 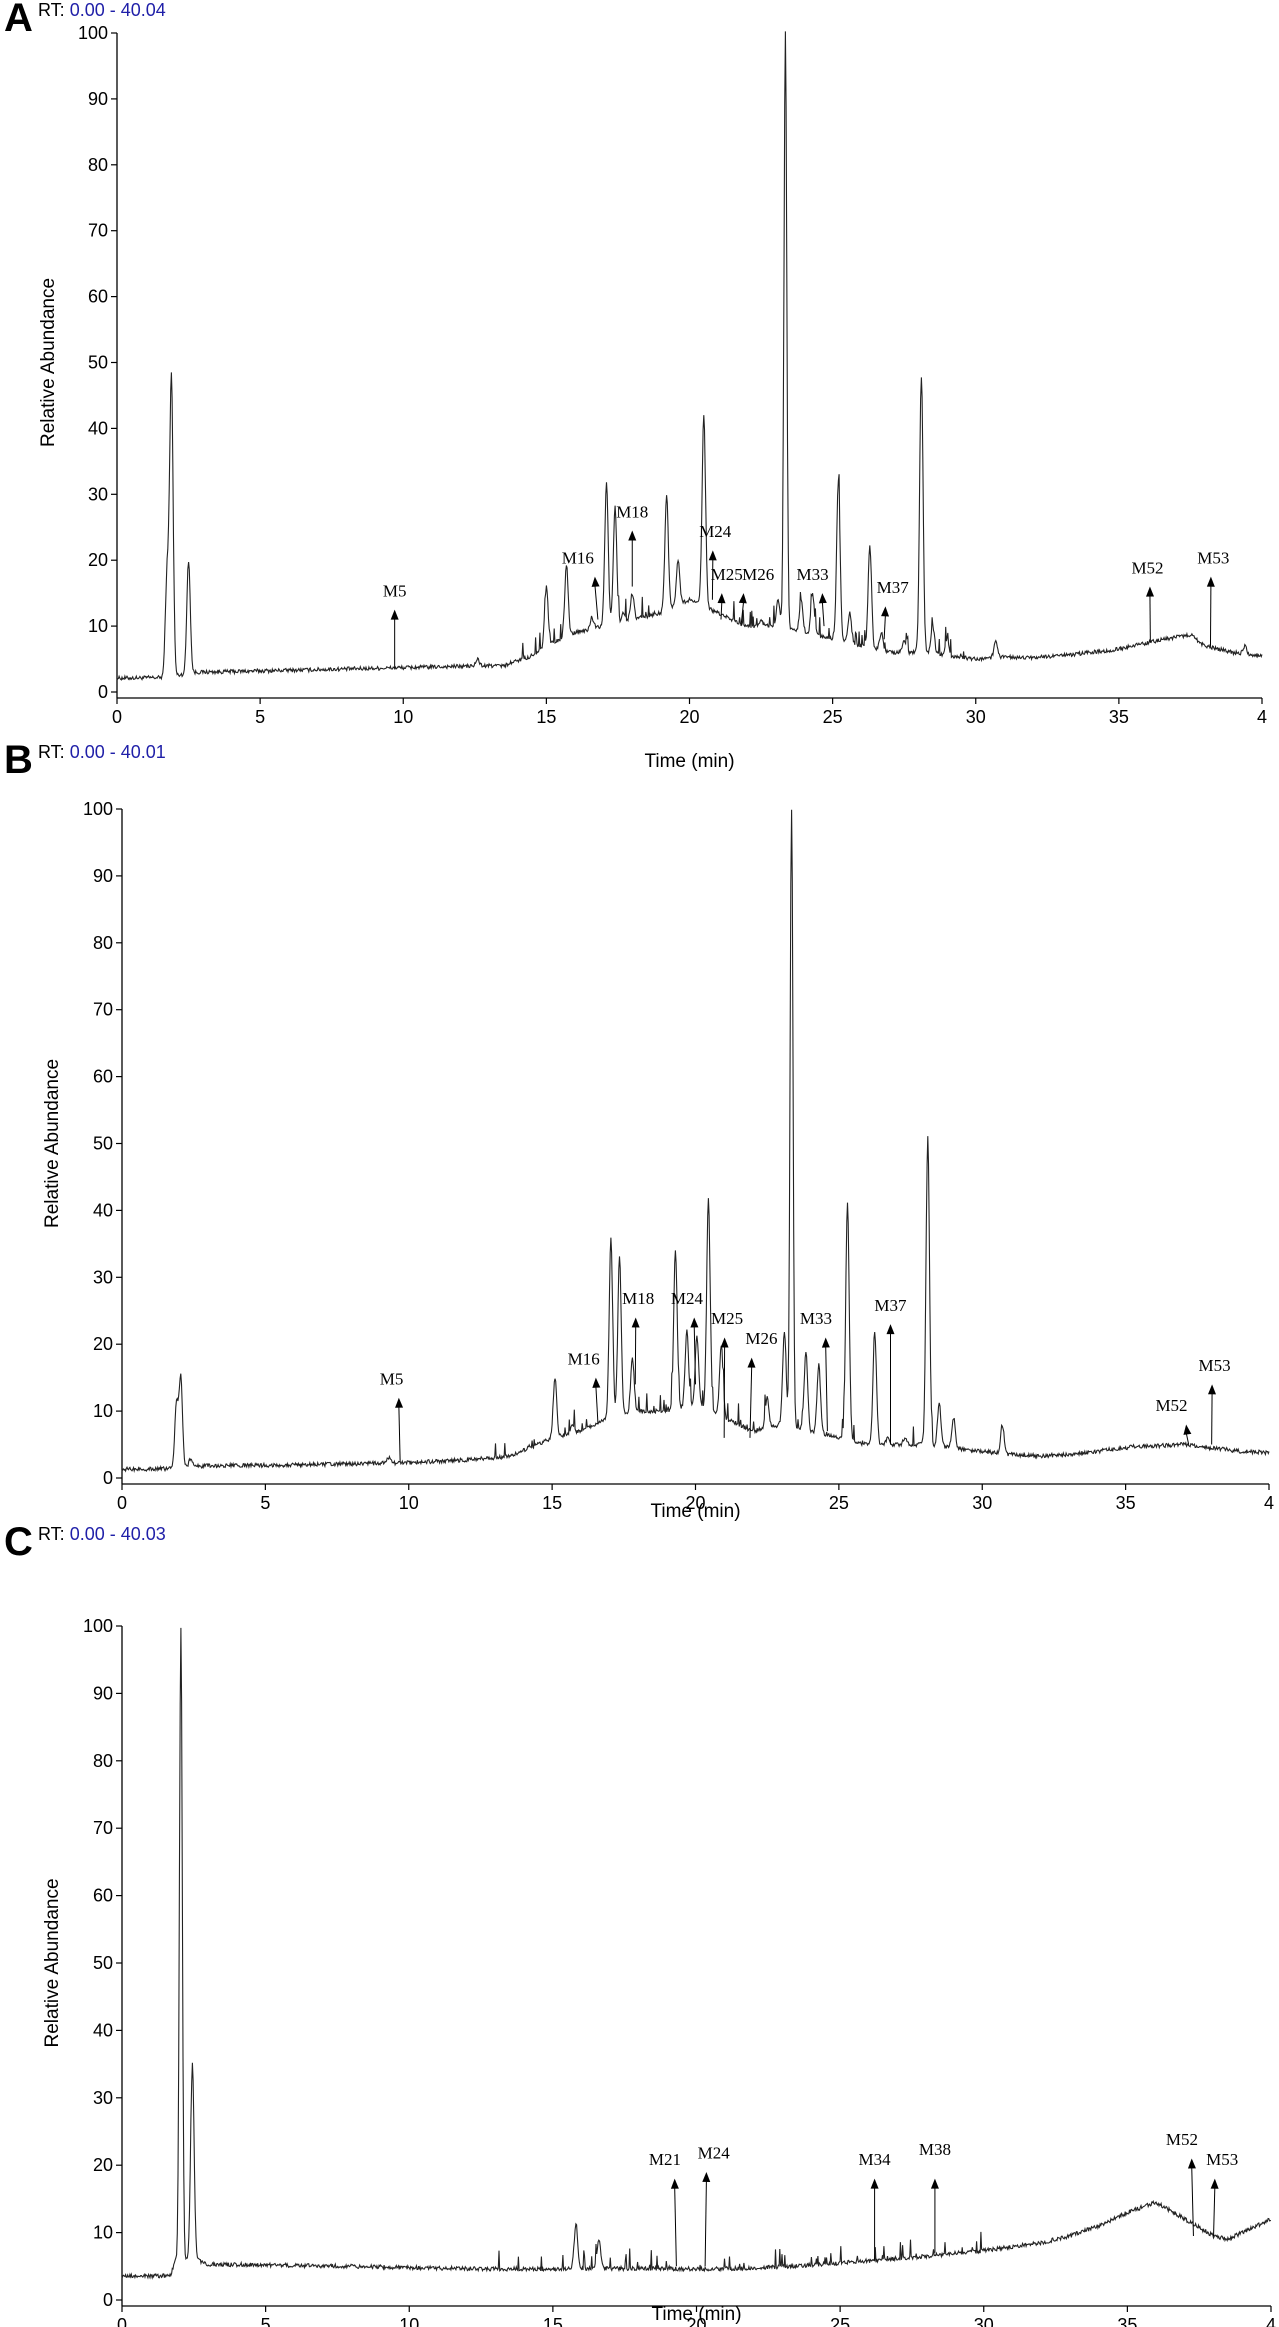 I want to click on y-tick-label: 40, so click(x=98, y=428).